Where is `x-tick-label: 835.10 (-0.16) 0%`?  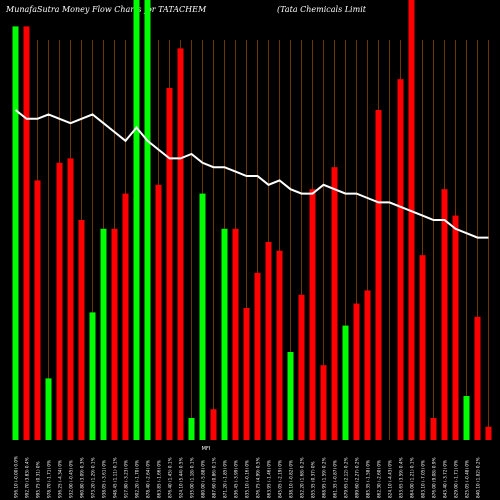 x-tick-label: 835.10 (-0.16) 0% is located at coordinates (247, 479).